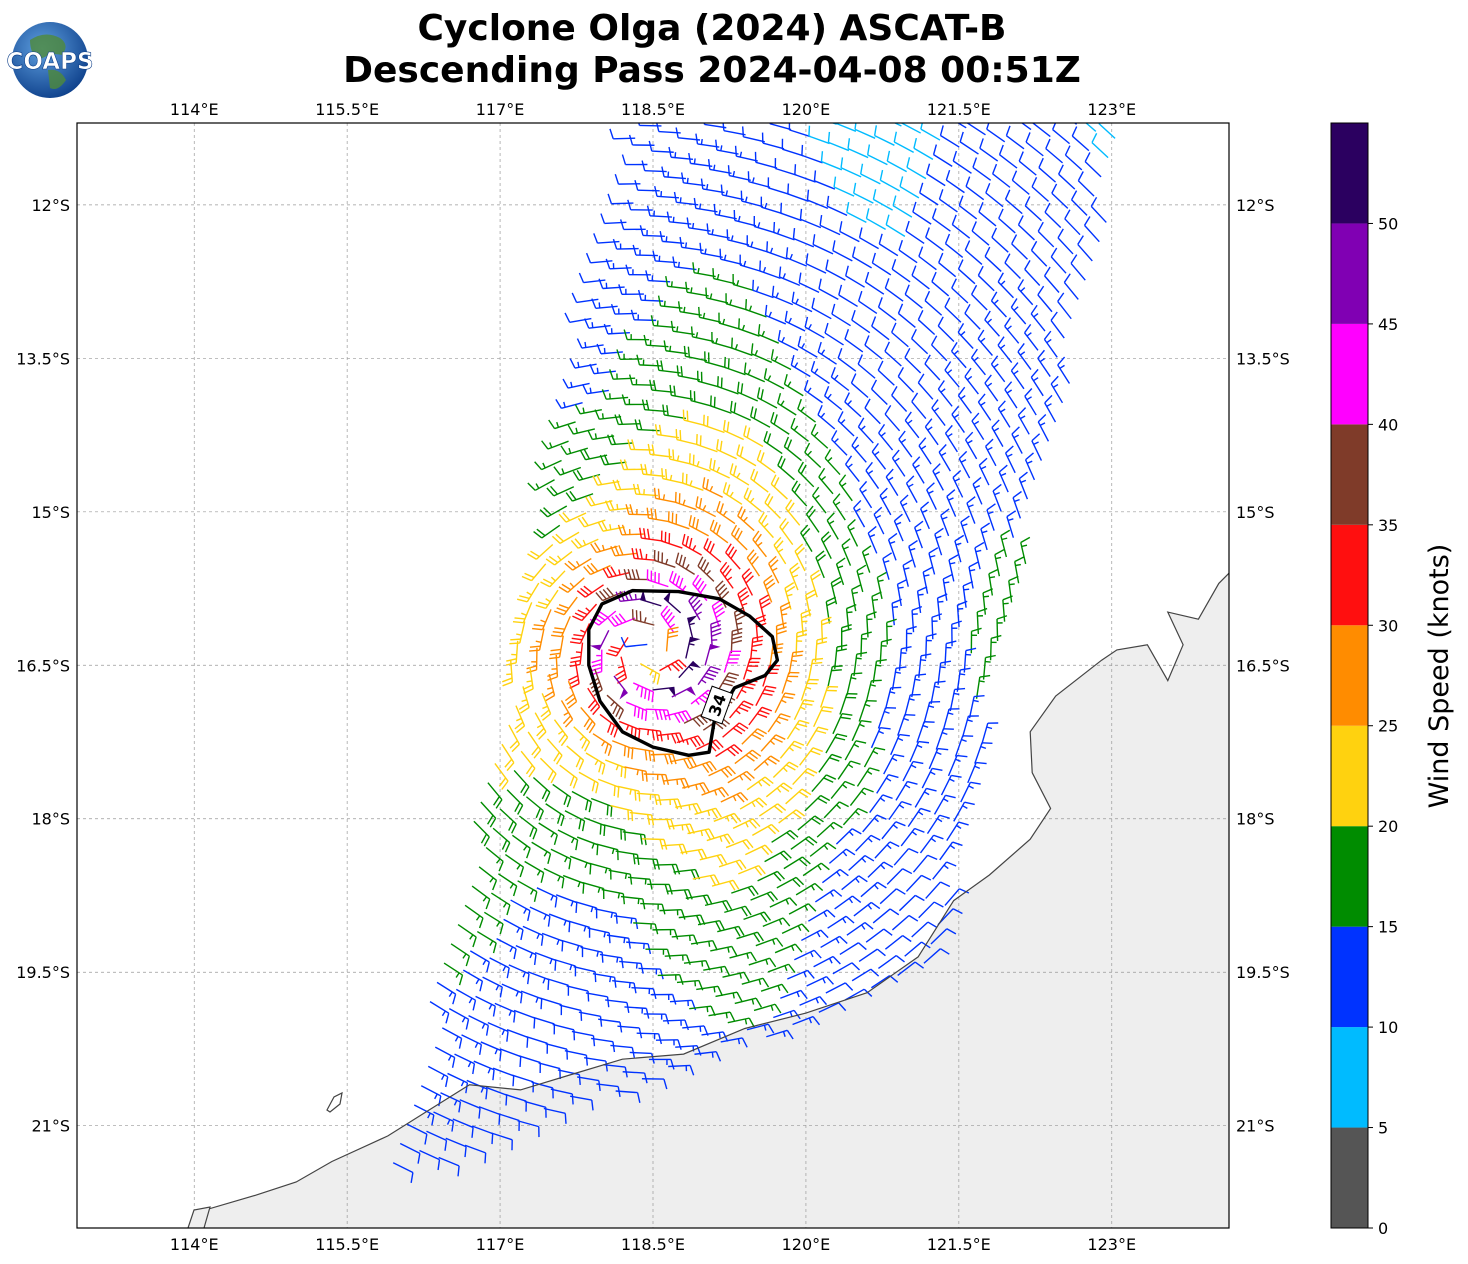 The image size is (1468, 1264). I want to click on colorbar-tick-label: 10, so click(1388, 1027).